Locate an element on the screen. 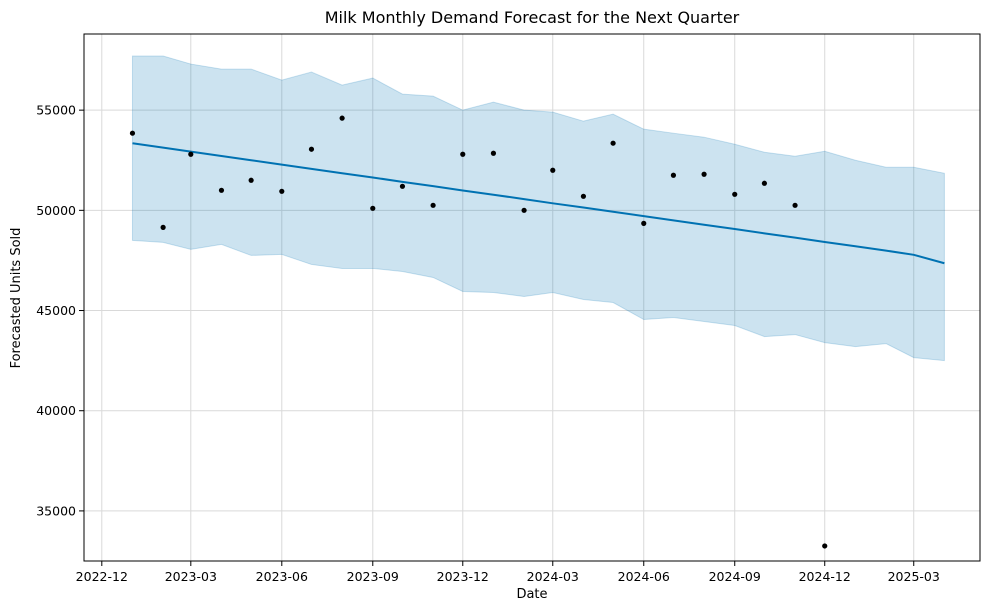 The width and height of the screenshot is (990, 612). x-tick-label: 2022-12 is located at coordinates (102, 576).